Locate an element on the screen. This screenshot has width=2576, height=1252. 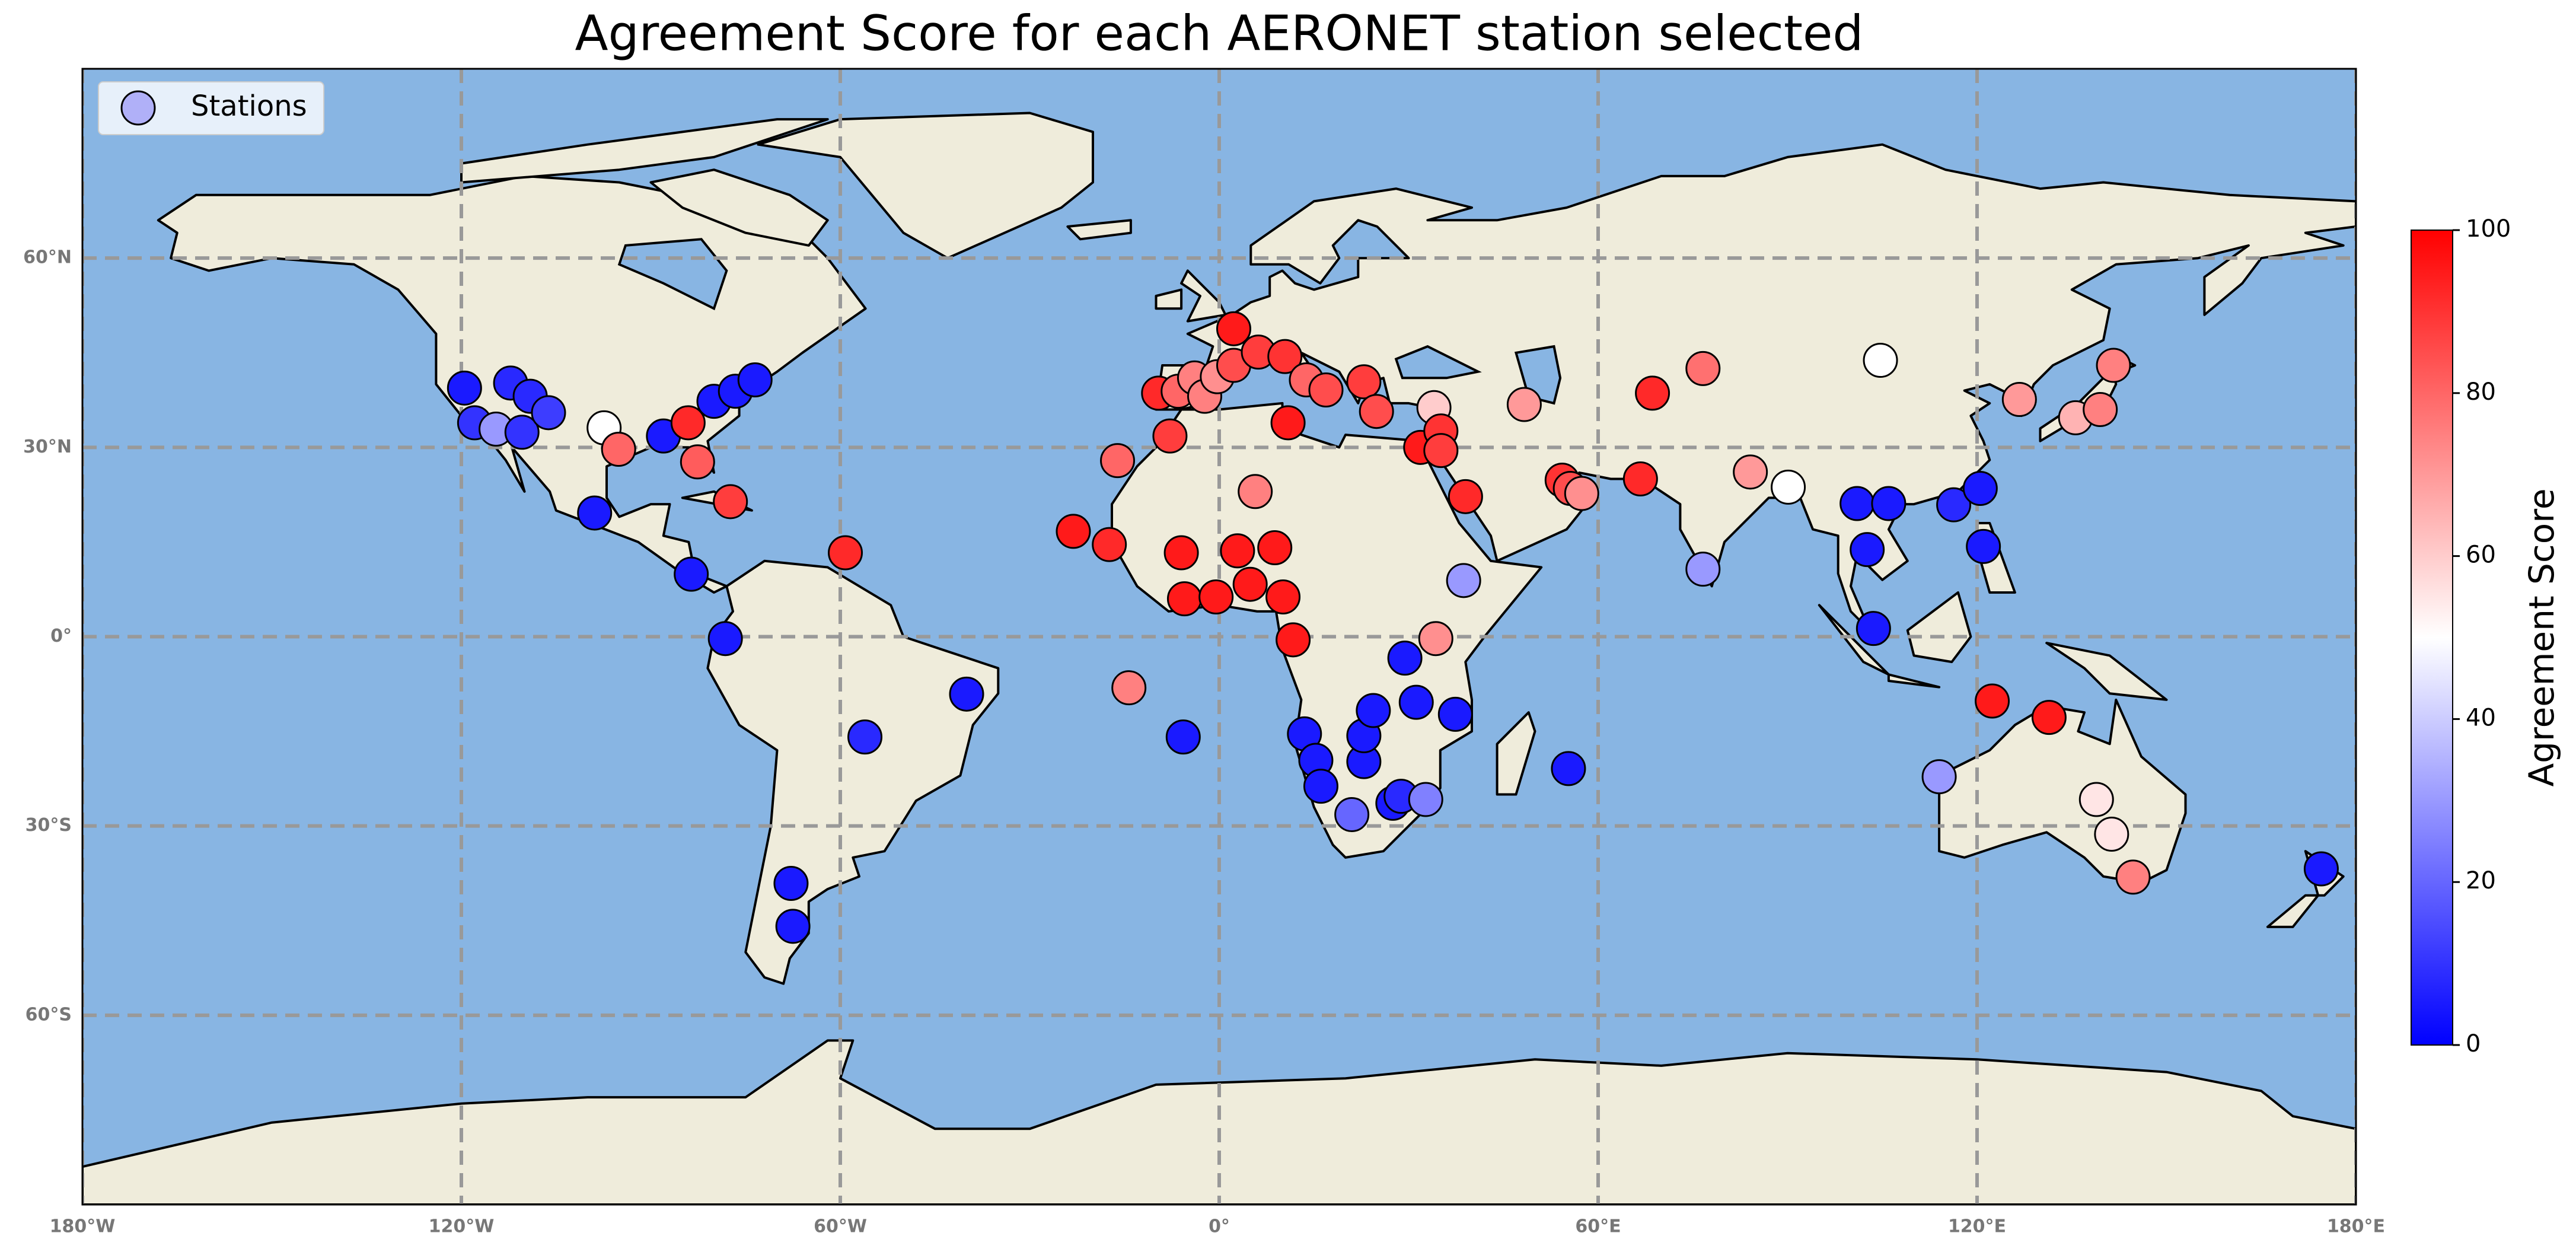
legend-marker is located at coordinates (138, 108).